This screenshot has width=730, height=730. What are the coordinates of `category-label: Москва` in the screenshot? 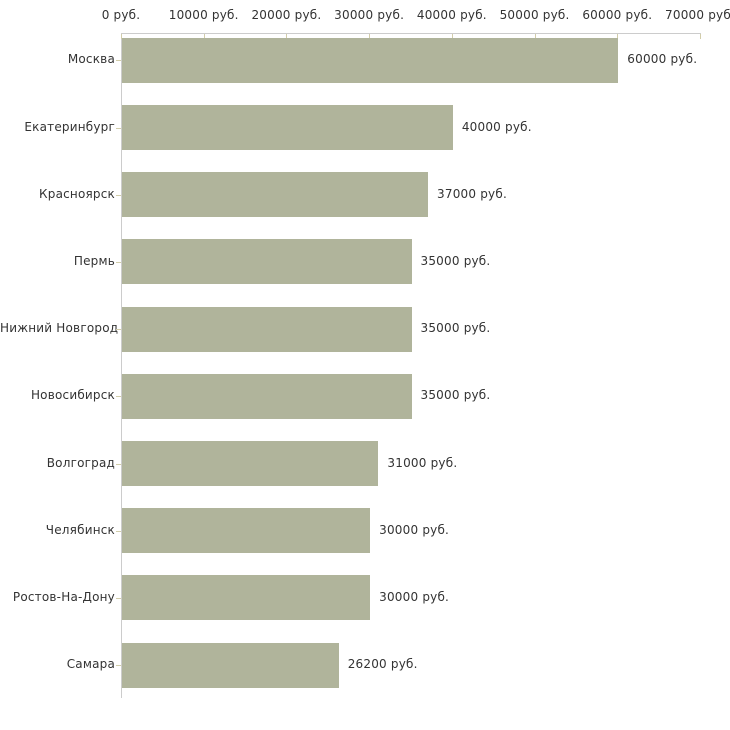 It's located at (91, 59).